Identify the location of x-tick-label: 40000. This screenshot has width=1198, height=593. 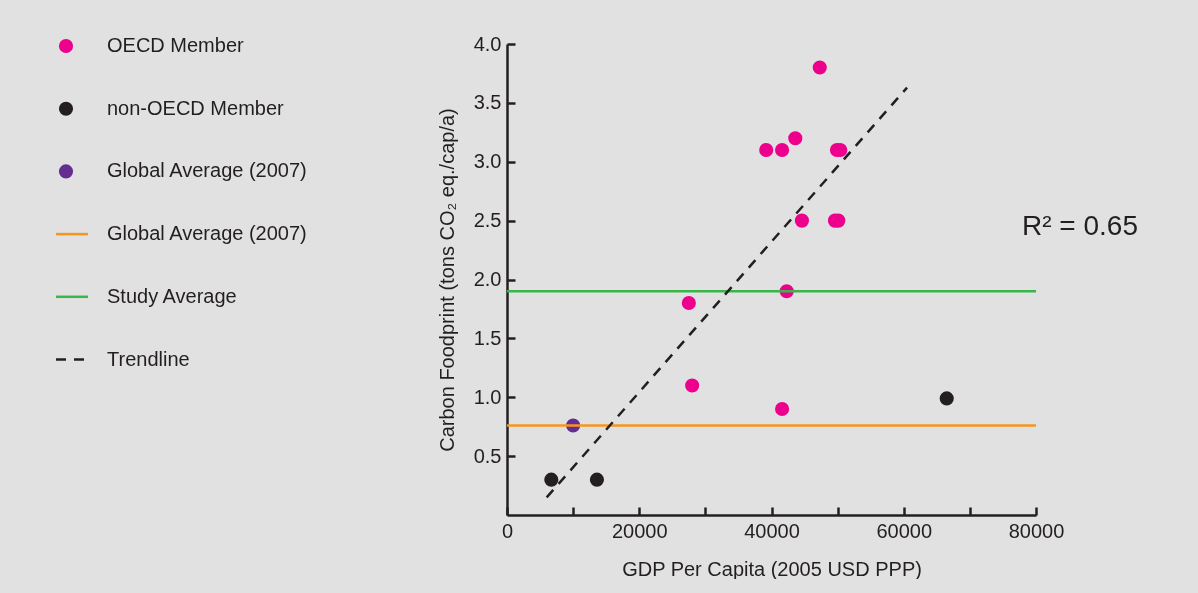
(772, 530).